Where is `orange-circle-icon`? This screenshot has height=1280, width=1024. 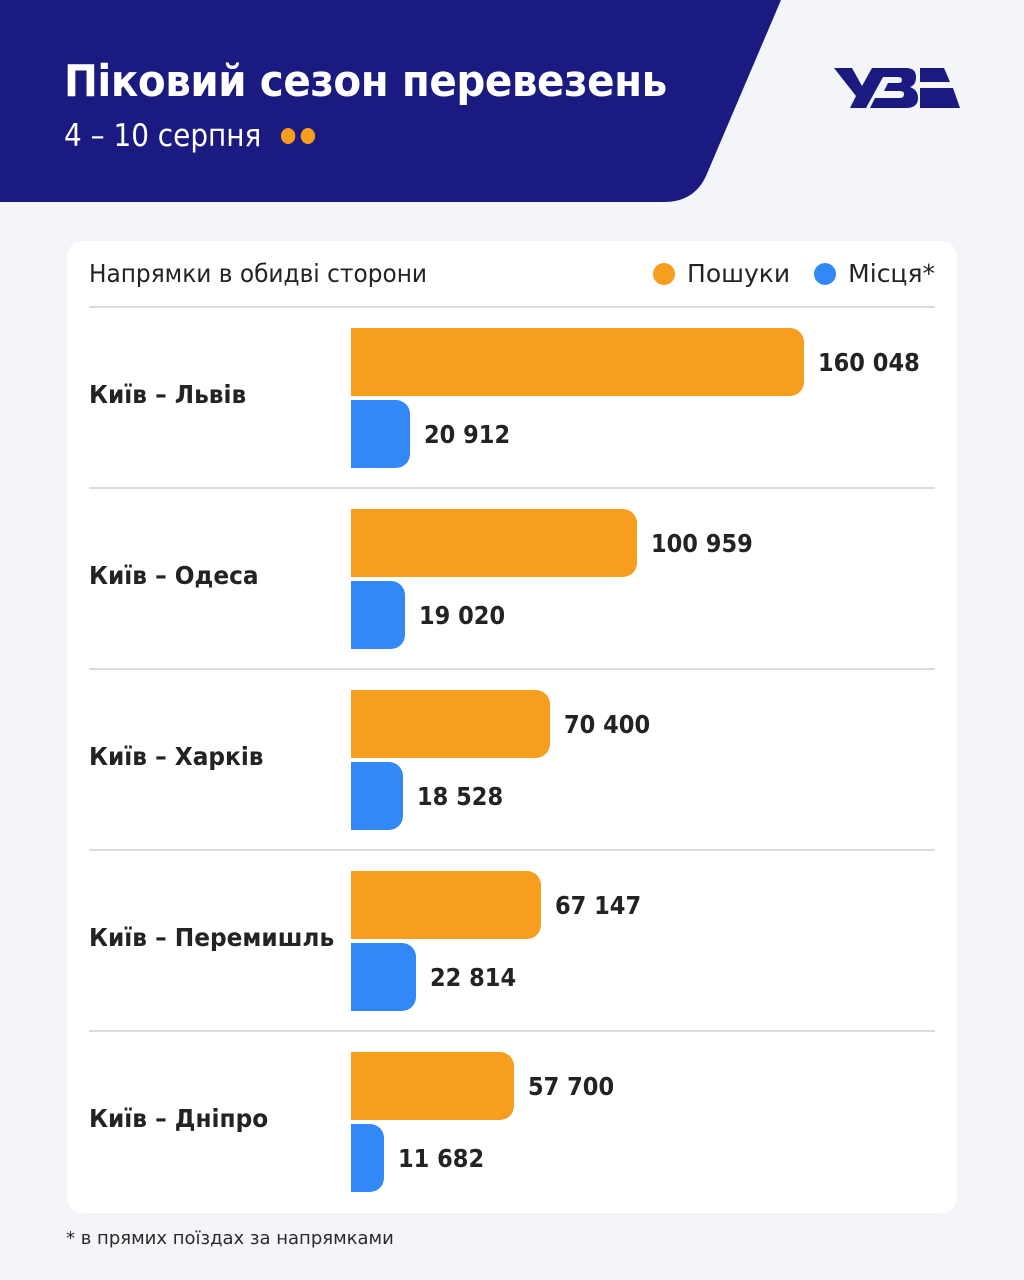
orange-circle-icon is located at coordinates (664, 273).